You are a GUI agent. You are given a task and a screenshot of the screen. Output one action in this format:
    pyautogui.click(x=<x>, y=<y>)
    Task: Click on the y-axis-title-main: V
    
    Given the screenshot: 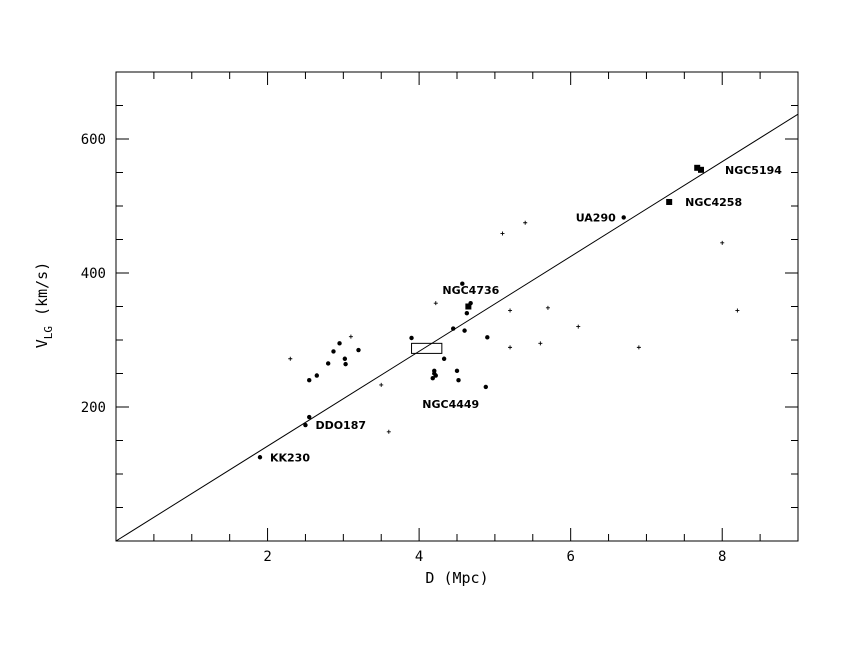 What is the action you would take?
    pyautogui.click(x=42, y=343)
    